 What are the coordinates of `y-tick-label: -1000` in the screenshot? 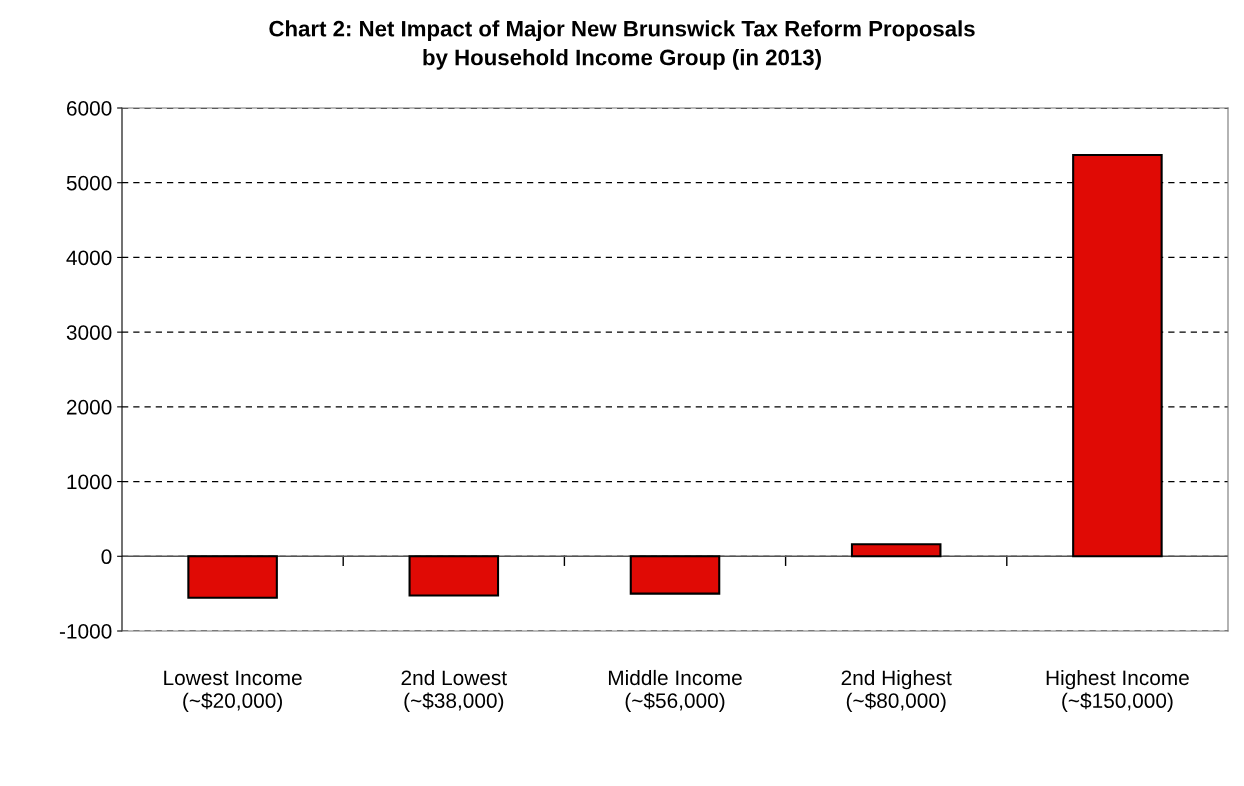 It's located at (85, 631).